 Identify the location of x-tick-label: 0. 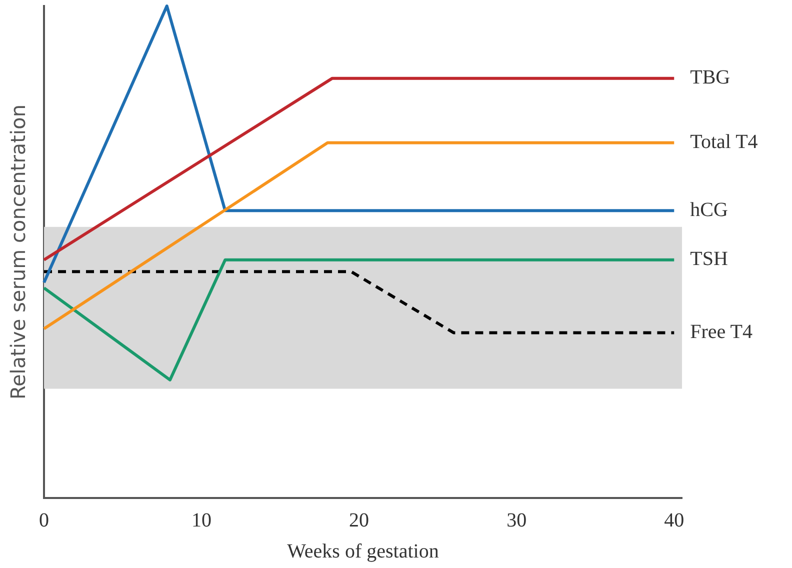
(44, 520).